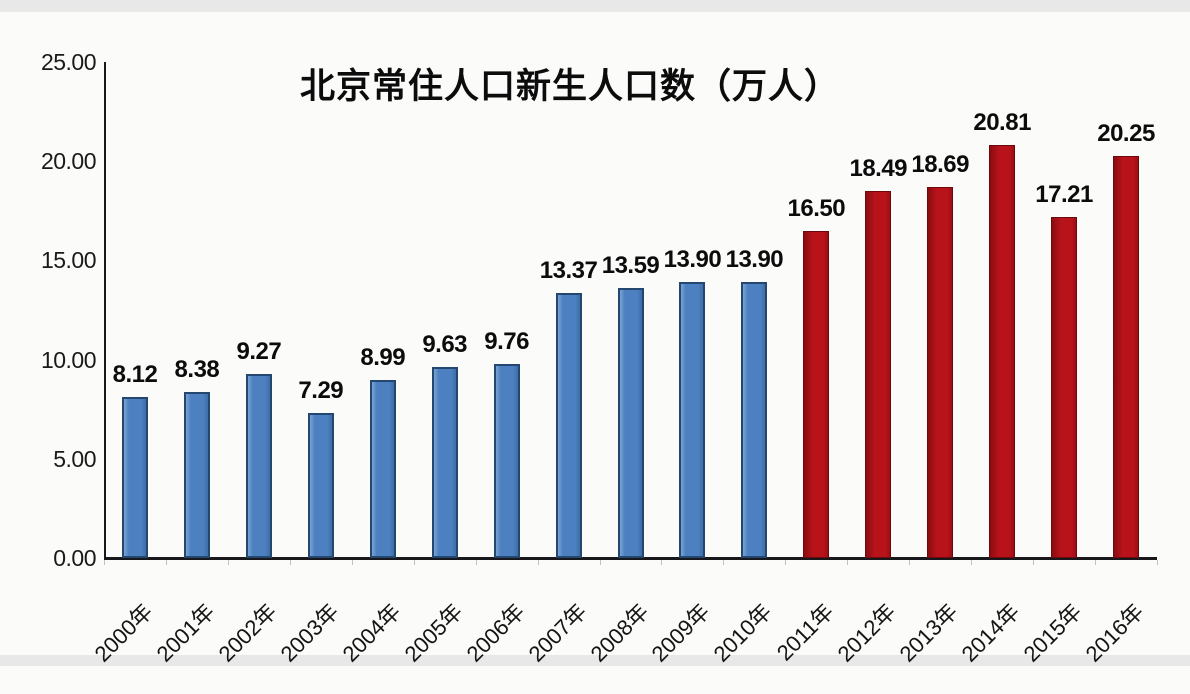 The image size is (1190, 694). I want to click on bar-value-label: 9.76, so click(506, 342).